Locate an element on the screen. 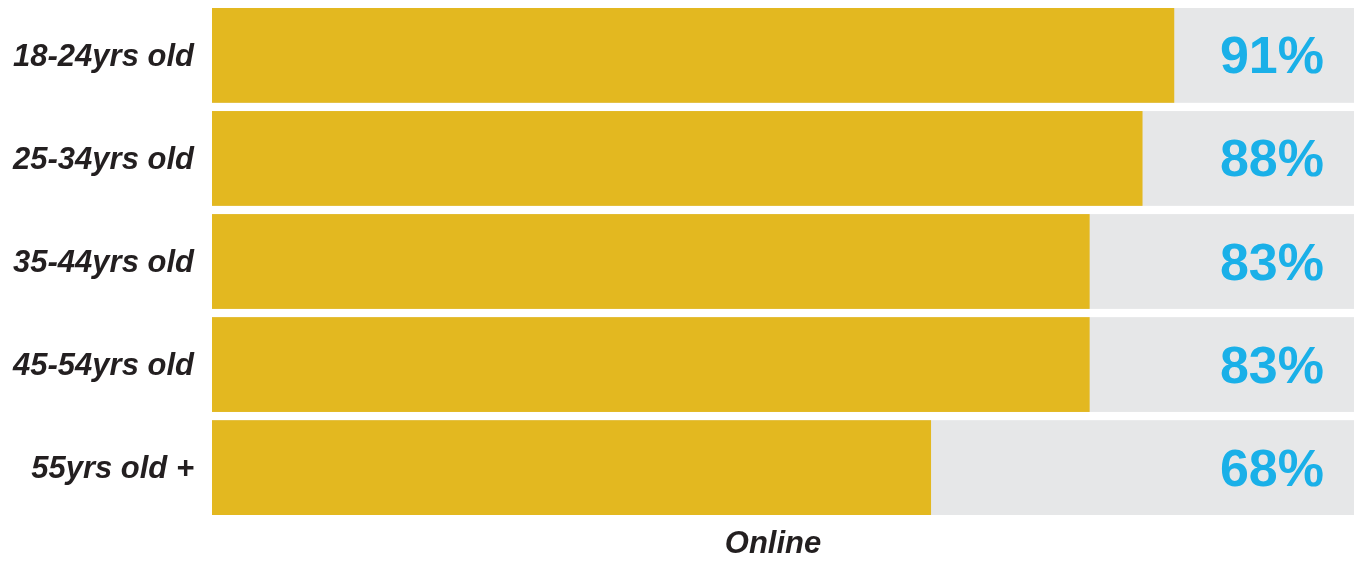 This screenshot has height=571, width=1362. y-tick-label: 45-54yrs old is located at coordinates (104, 365).